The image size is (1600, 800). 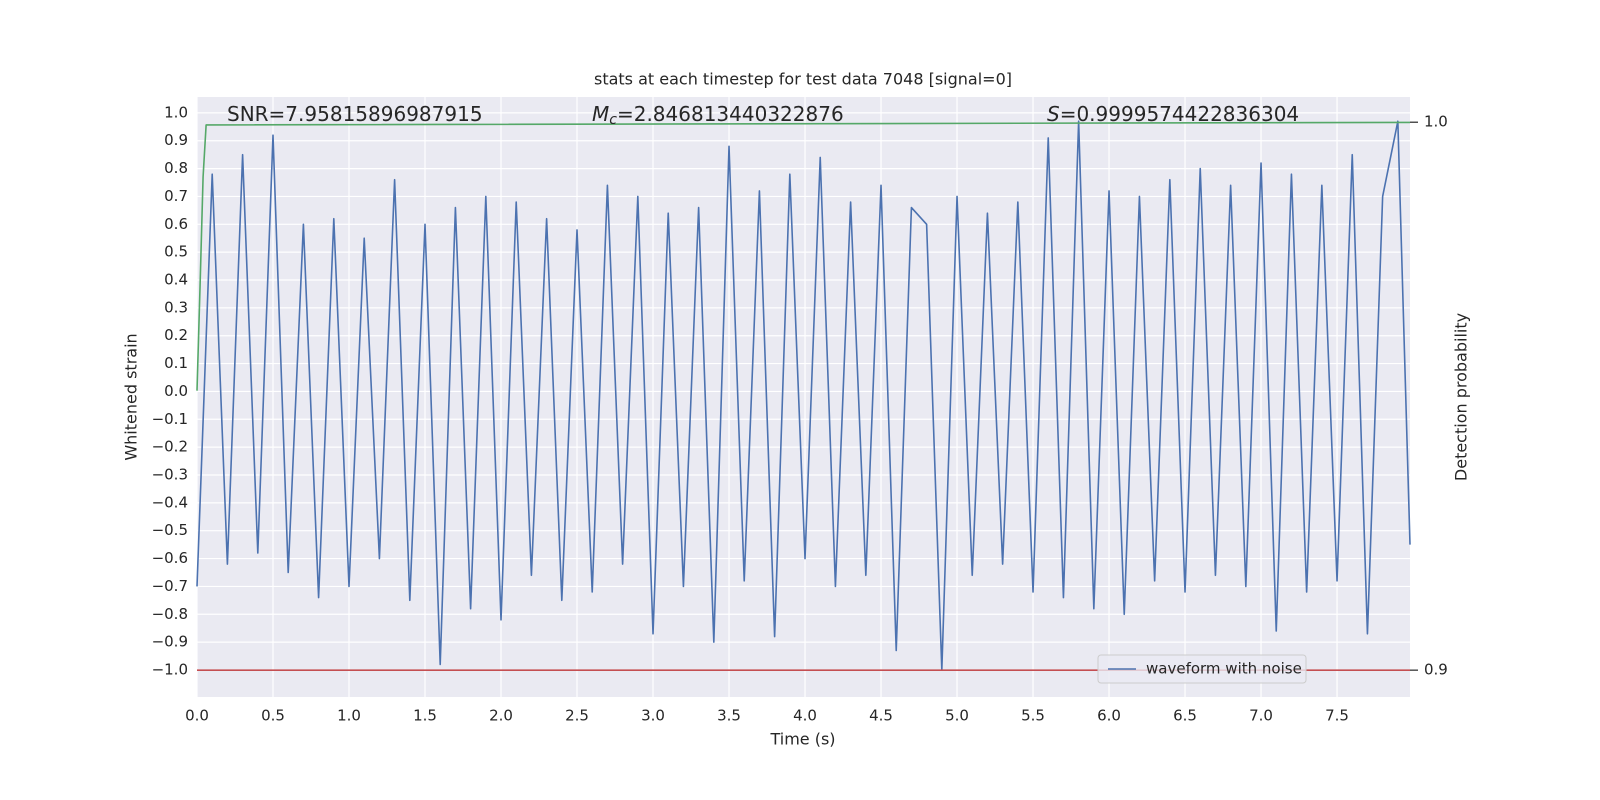 I want to click on y-tick-label: −1.0, so click(x=170, y=669).